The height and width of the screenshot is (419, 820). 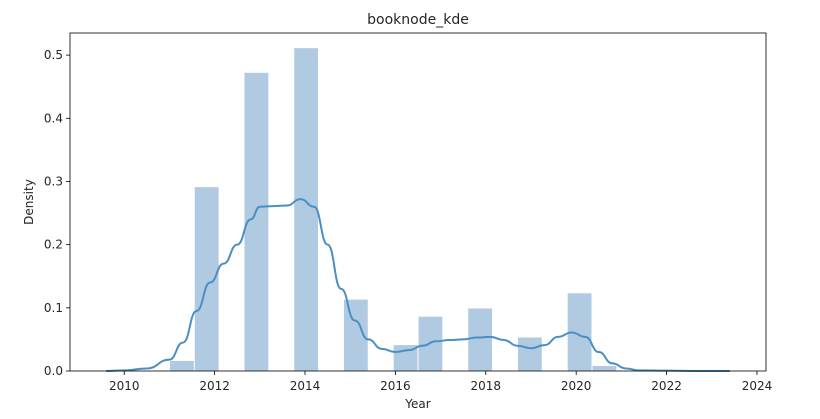 What do you see at coordinates (757, 386) in the screenshot?
I see `x-tick-label: 2024` at bounding box center [757, 386].